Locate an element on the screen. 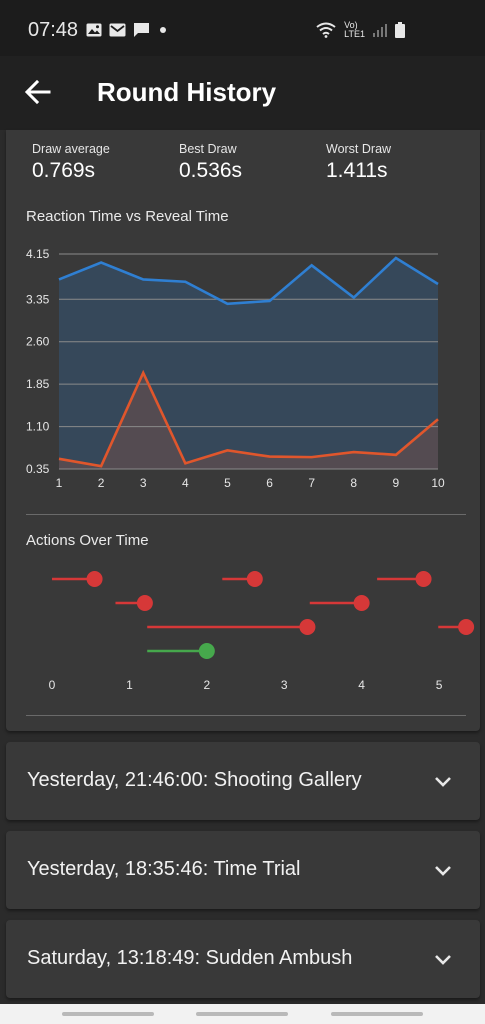  network-labels: Vo) LTE1 is located at coordinates (354, 30).